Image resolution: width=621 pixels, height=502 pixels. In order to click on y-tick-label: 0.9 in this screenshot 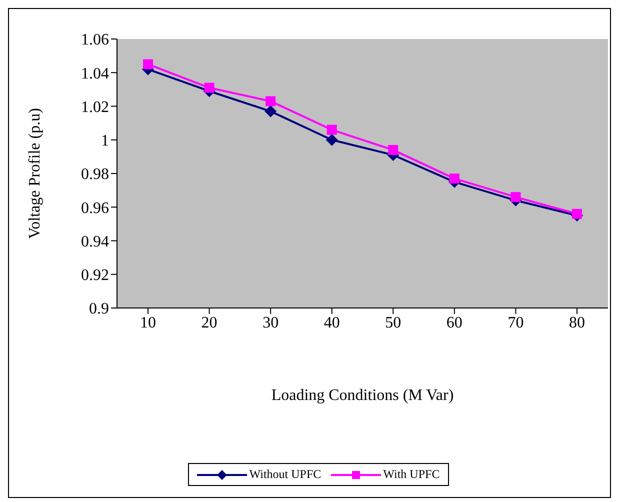, I will do `click(99, 309)`.